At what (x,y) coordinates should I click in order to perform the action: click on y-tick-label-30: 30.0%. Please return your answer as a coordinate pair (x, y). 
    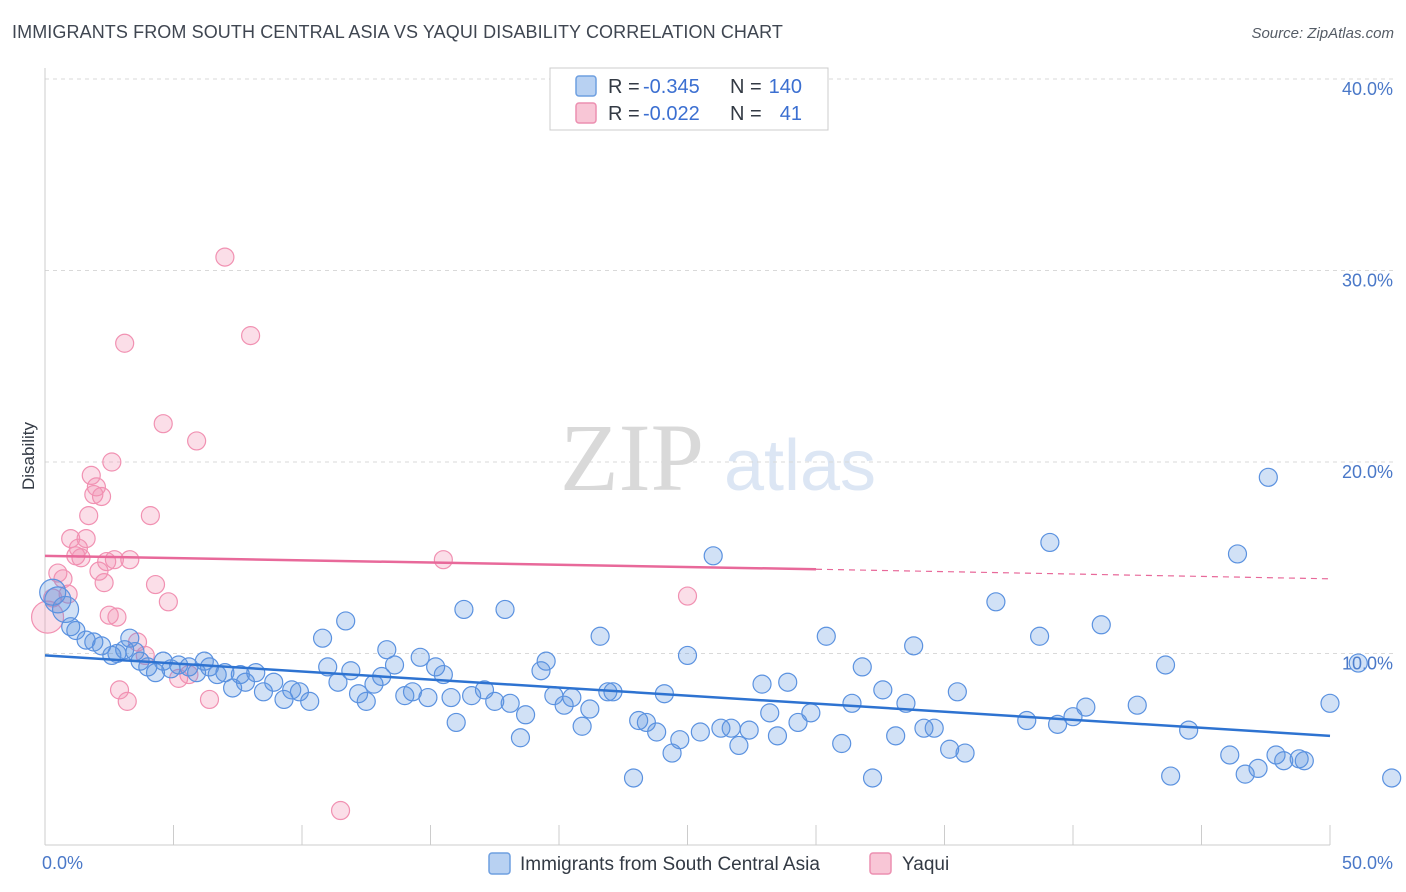
    Looking at the image, I should click on (1367, 281).